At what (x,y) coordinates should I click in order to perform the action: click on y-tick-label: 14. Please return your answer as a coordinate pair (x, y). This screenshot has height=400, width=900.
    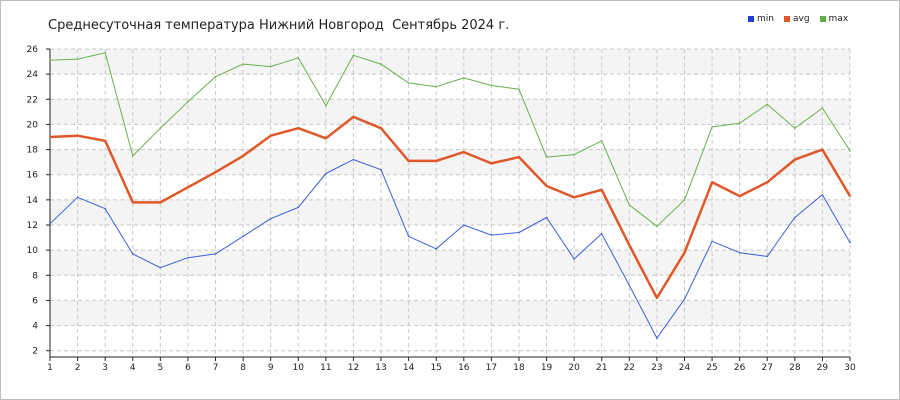
    Looking at the image, I should click on (33, 201).